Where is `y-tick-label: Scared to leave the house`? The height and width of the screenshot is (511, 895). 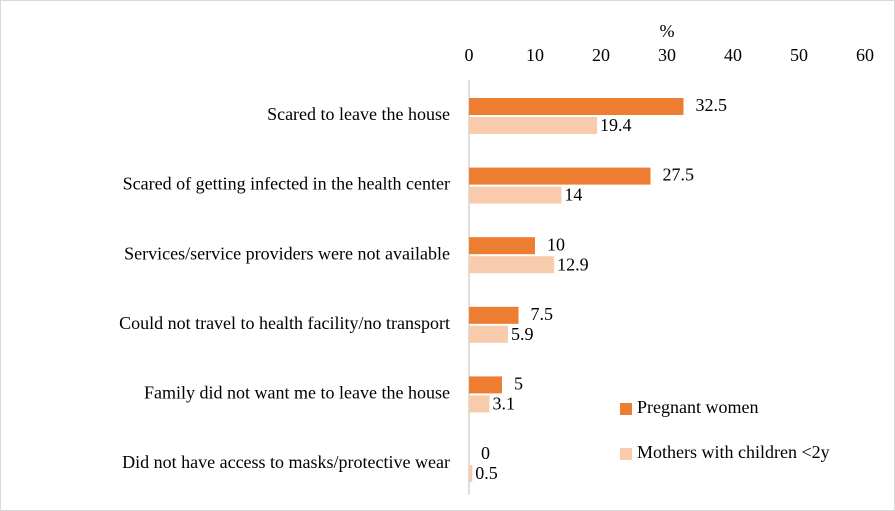 y-tick-label: Scared to leave the house is located at coordinates (358, 114).